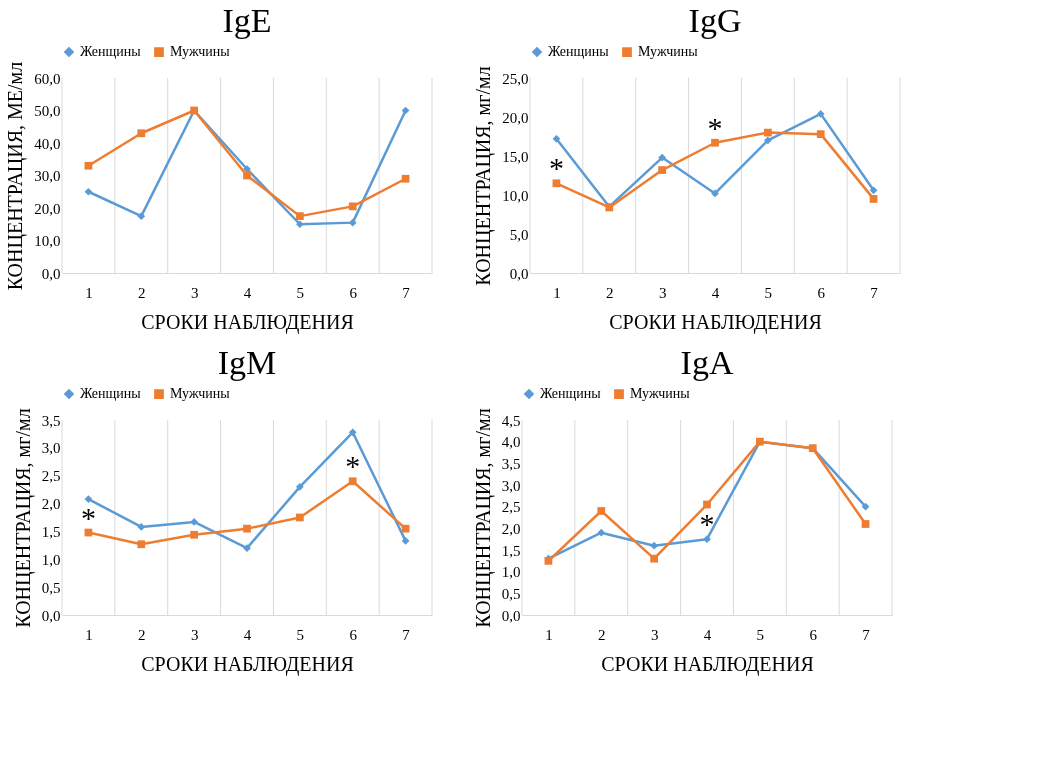 The height and width of the screenshot is (761, 1063). What do you see at coordinates (47, 176) in the screenshot?
I see `y-tick-label: 30,0` at bounding box center [47, 176].